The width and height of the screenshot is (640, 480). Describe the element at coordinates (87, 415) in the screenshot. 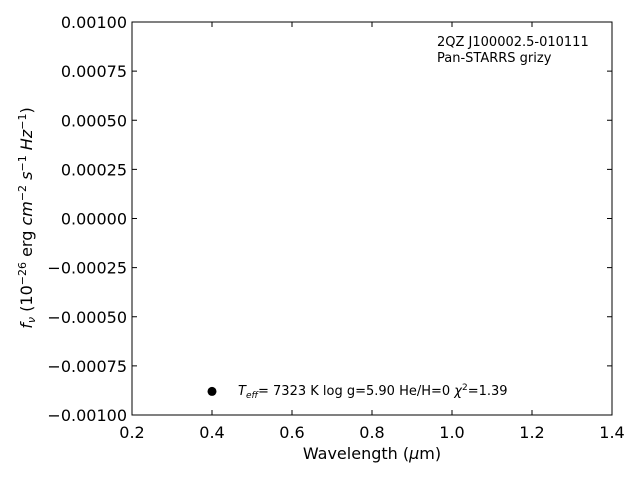

I see `y-tick-label: −0.00100` at that location.